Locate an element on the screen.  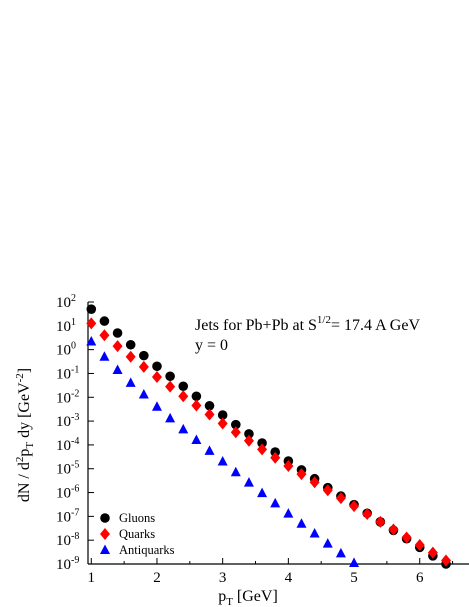
legend: Gluons Quarks Antiquarks is located at coordinates (137, 534).